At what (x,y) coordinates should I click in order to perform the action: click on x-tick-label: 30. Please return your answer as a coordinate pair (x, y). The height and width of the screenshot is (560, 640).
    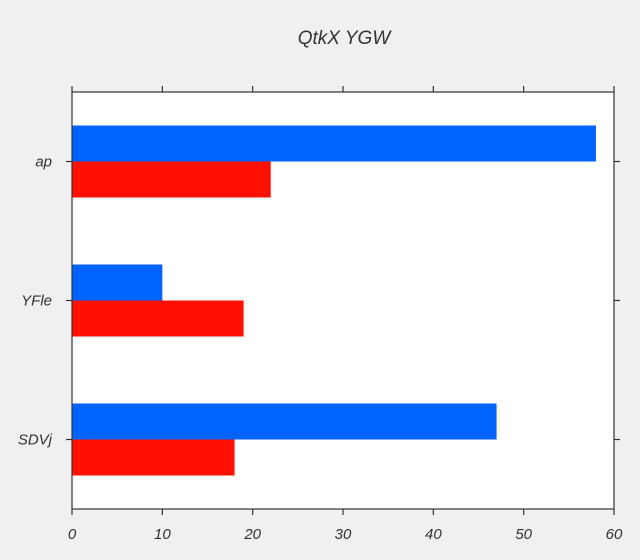
    Looking at the image, I should click on (343, 534).